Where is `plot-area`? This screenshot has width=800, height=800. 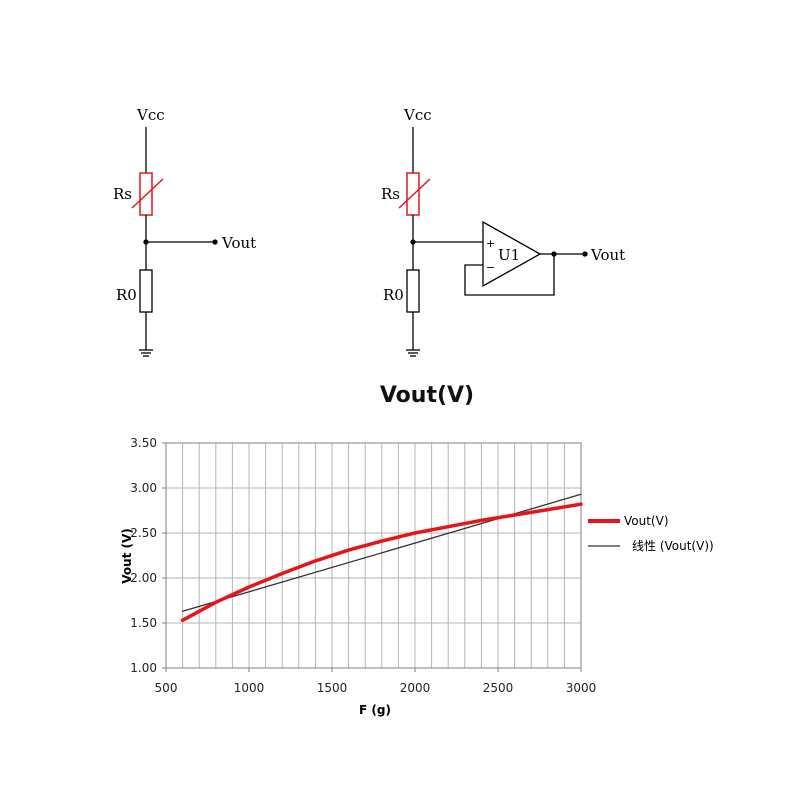
plot-area is located at coordinates (373, 555).